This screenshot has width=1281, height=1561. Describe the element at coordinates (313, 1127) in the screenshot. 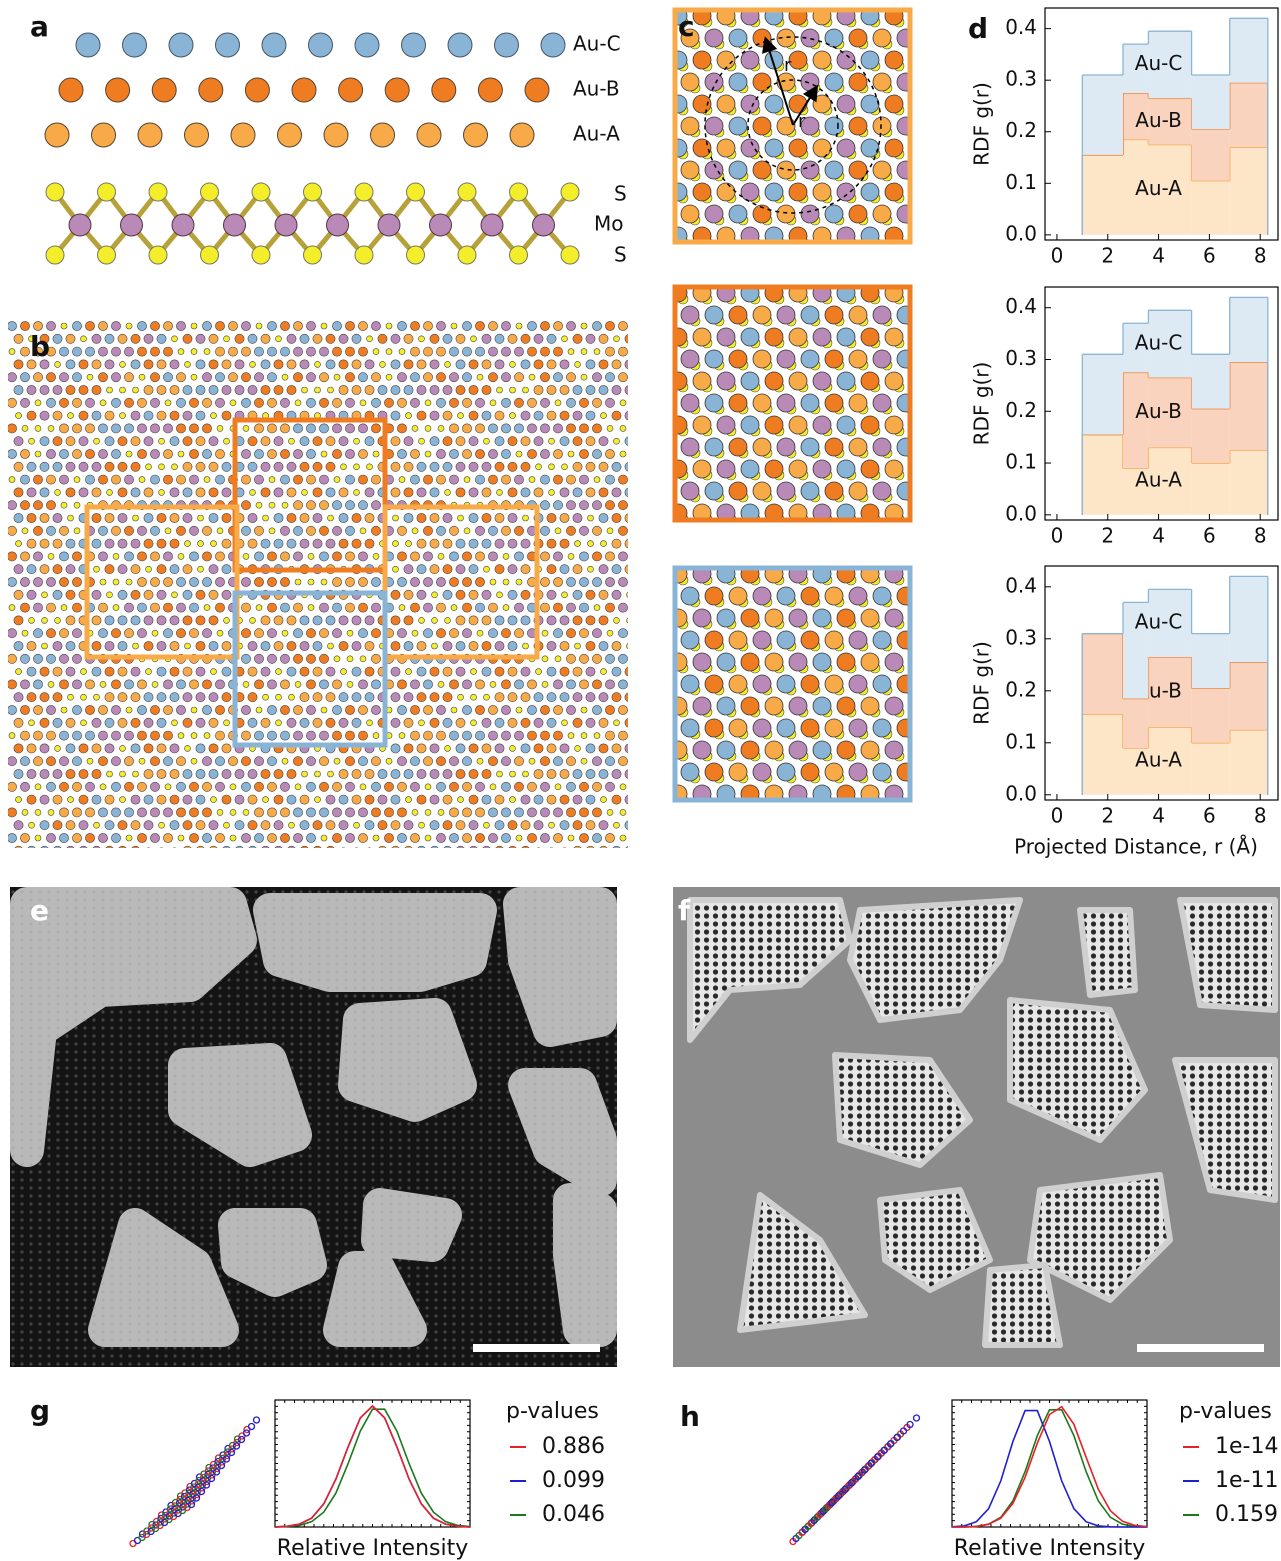

I see `stem-image` at that location.